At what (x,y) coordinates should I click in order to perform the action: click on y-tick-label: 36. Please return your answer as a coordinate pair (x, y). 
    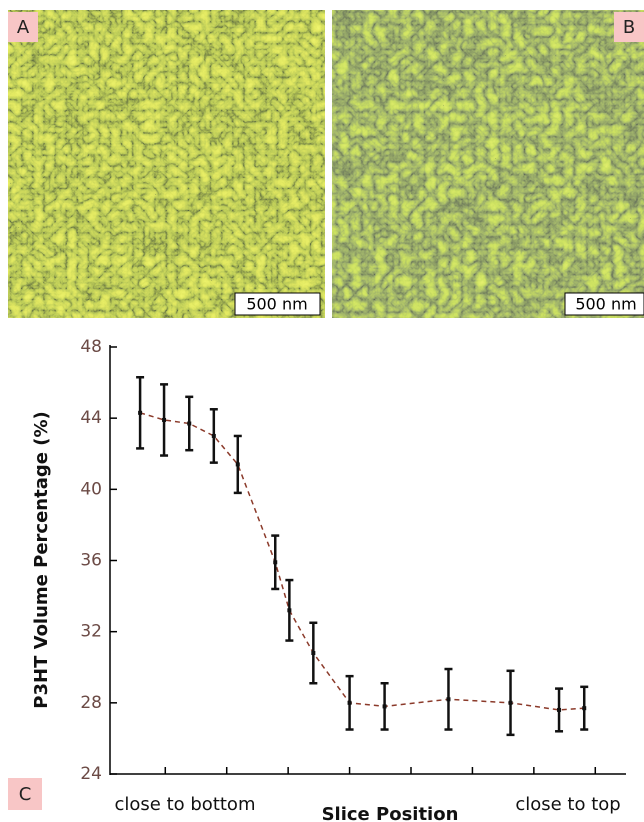
    Looking at the image, I should click on (91, 561).